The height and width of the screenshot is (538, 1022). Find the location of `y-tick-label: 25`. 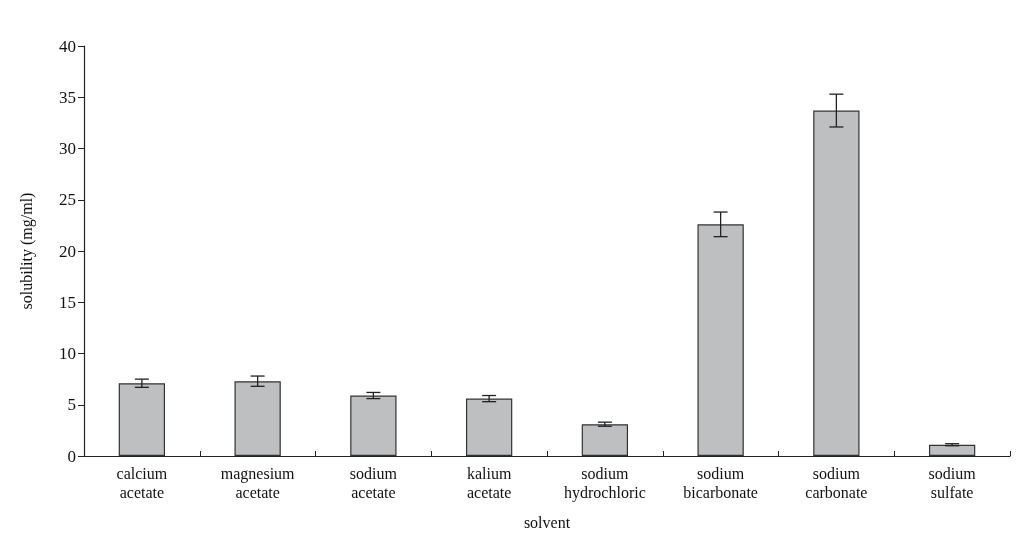

y-tick-label: 25 is located at coordinates (67, 200).